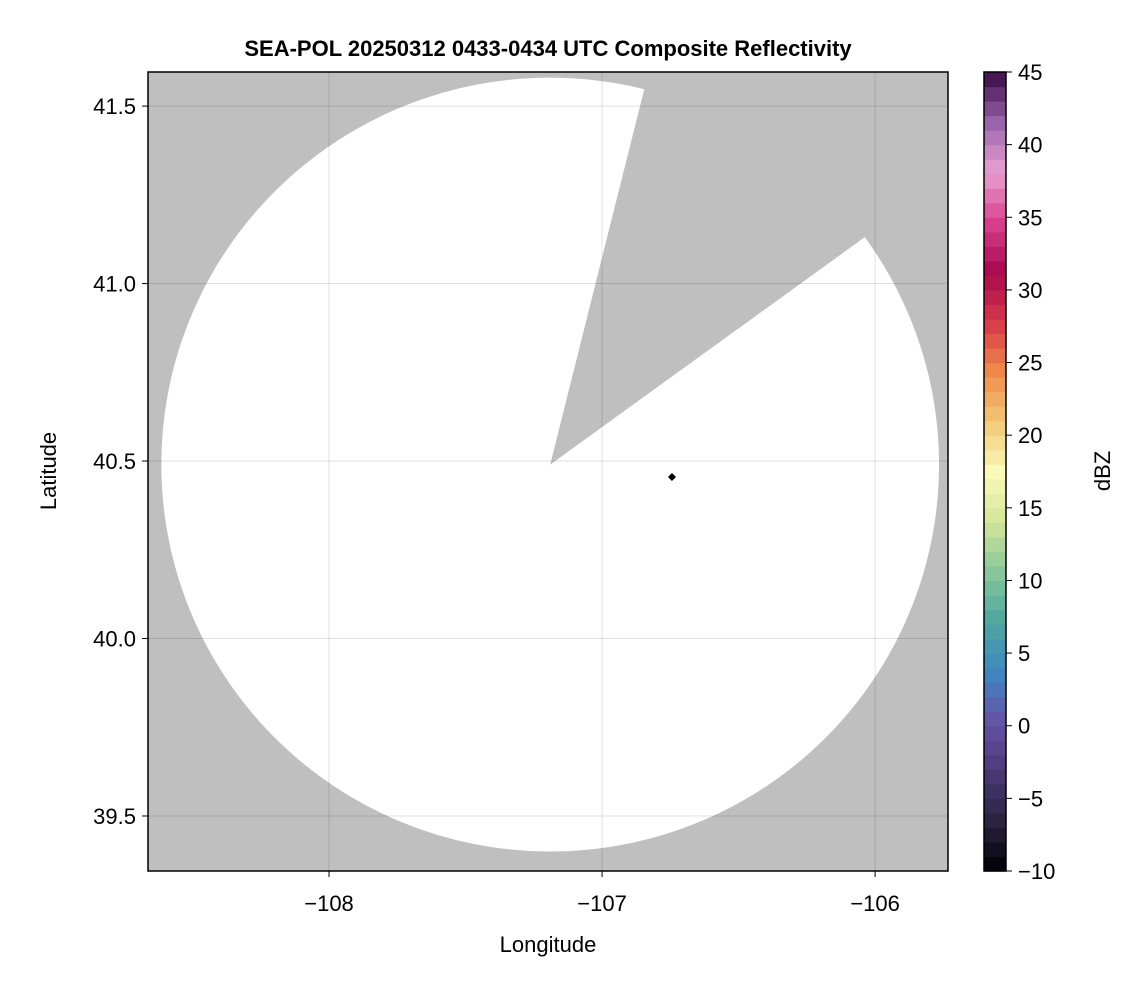  Describe the element at coordinates (114, 106) in the screenshot. I see `y-tick-label: 41.5` at that location.